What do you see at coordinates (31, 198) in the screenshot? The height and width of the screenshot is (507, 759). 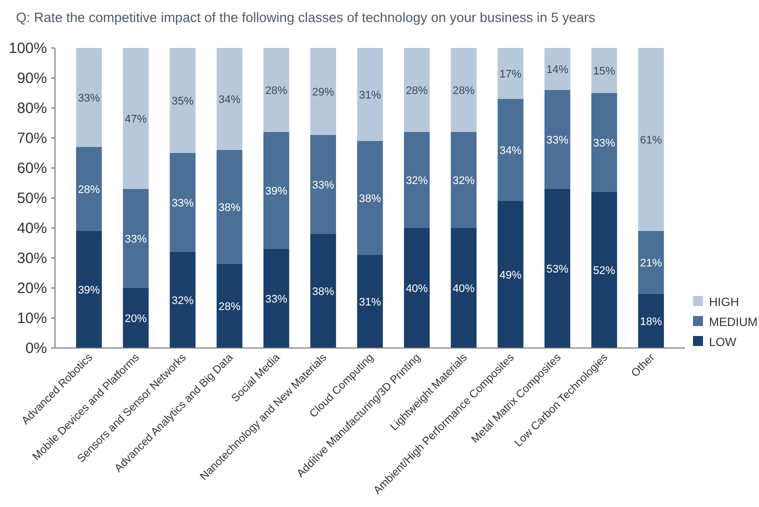 I see `y-tick-label: 50%` at bounding box center [31, 198].